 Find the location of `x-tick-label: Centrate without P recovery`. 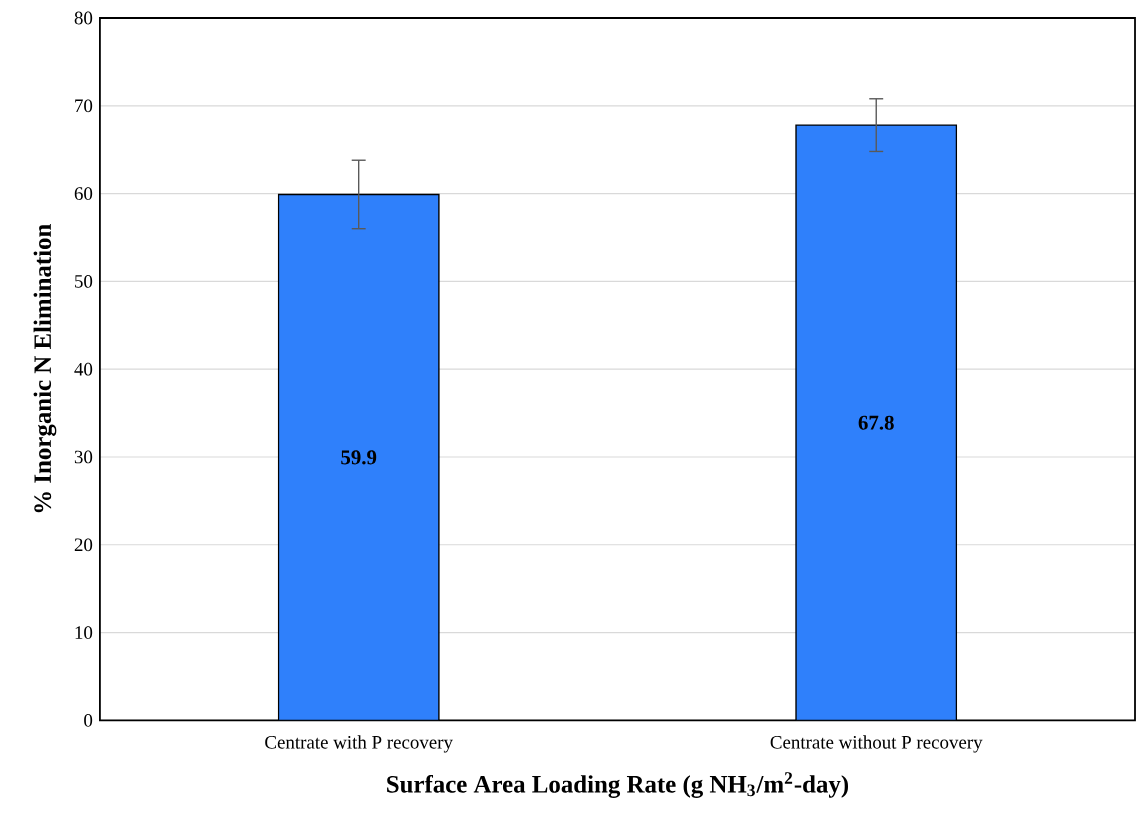

x-tick-label: Centrate without P recovery is located at coordinates (876, 744).